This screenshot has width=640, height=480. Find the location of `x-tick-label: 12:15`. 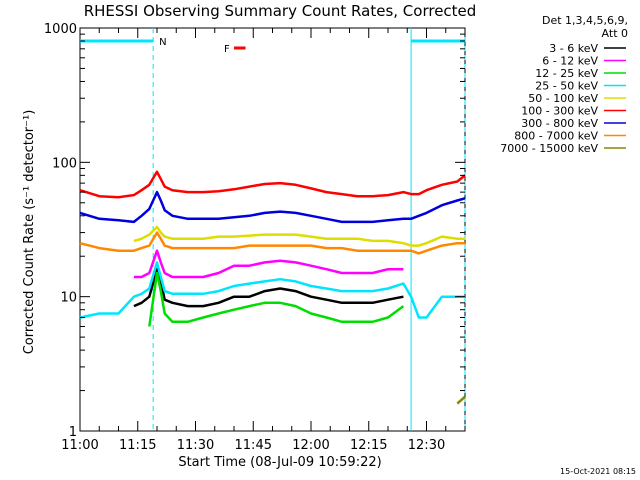

x-tick-label: 12:15 is located at coordinates (368, 445).